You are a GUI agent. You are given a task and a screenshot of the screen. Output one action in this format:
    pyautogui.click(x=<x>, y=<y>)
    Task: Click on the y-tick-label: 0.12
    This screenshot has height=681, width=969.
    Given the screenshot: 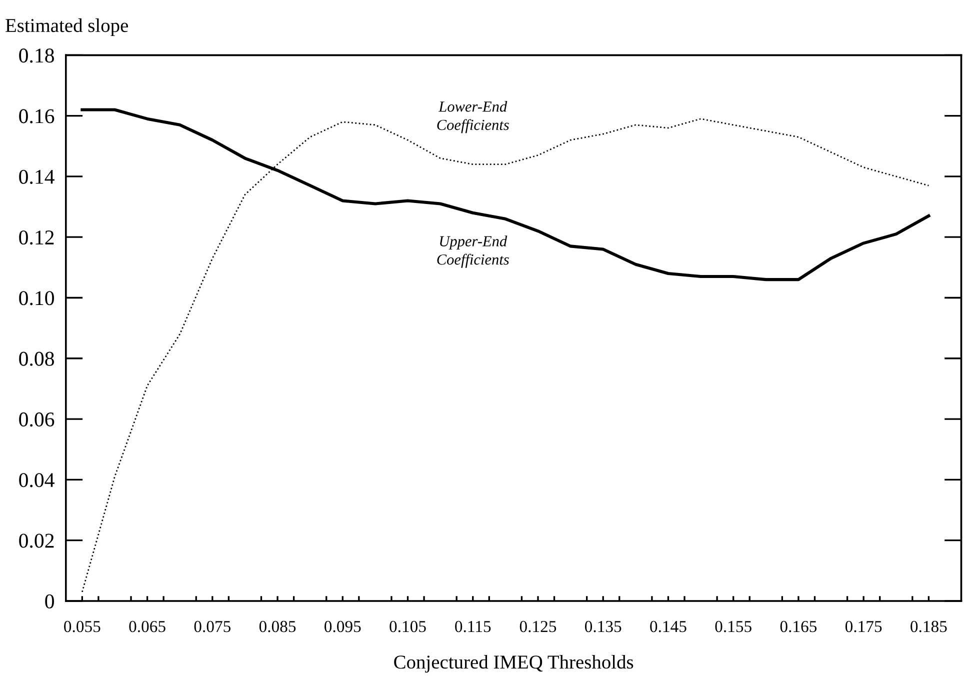 What is the action you would take?
    pyautogui.click(x=36, y=237)
    